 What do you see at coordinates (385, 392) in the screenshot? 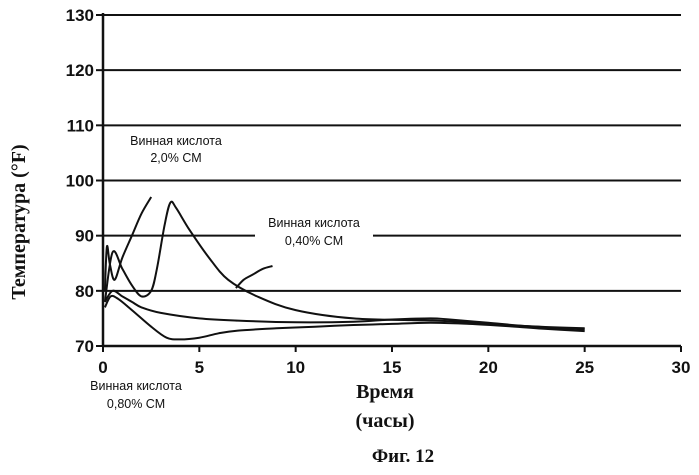
I see `x-axis-label-line1: Время` at bounding box center [385, 392].